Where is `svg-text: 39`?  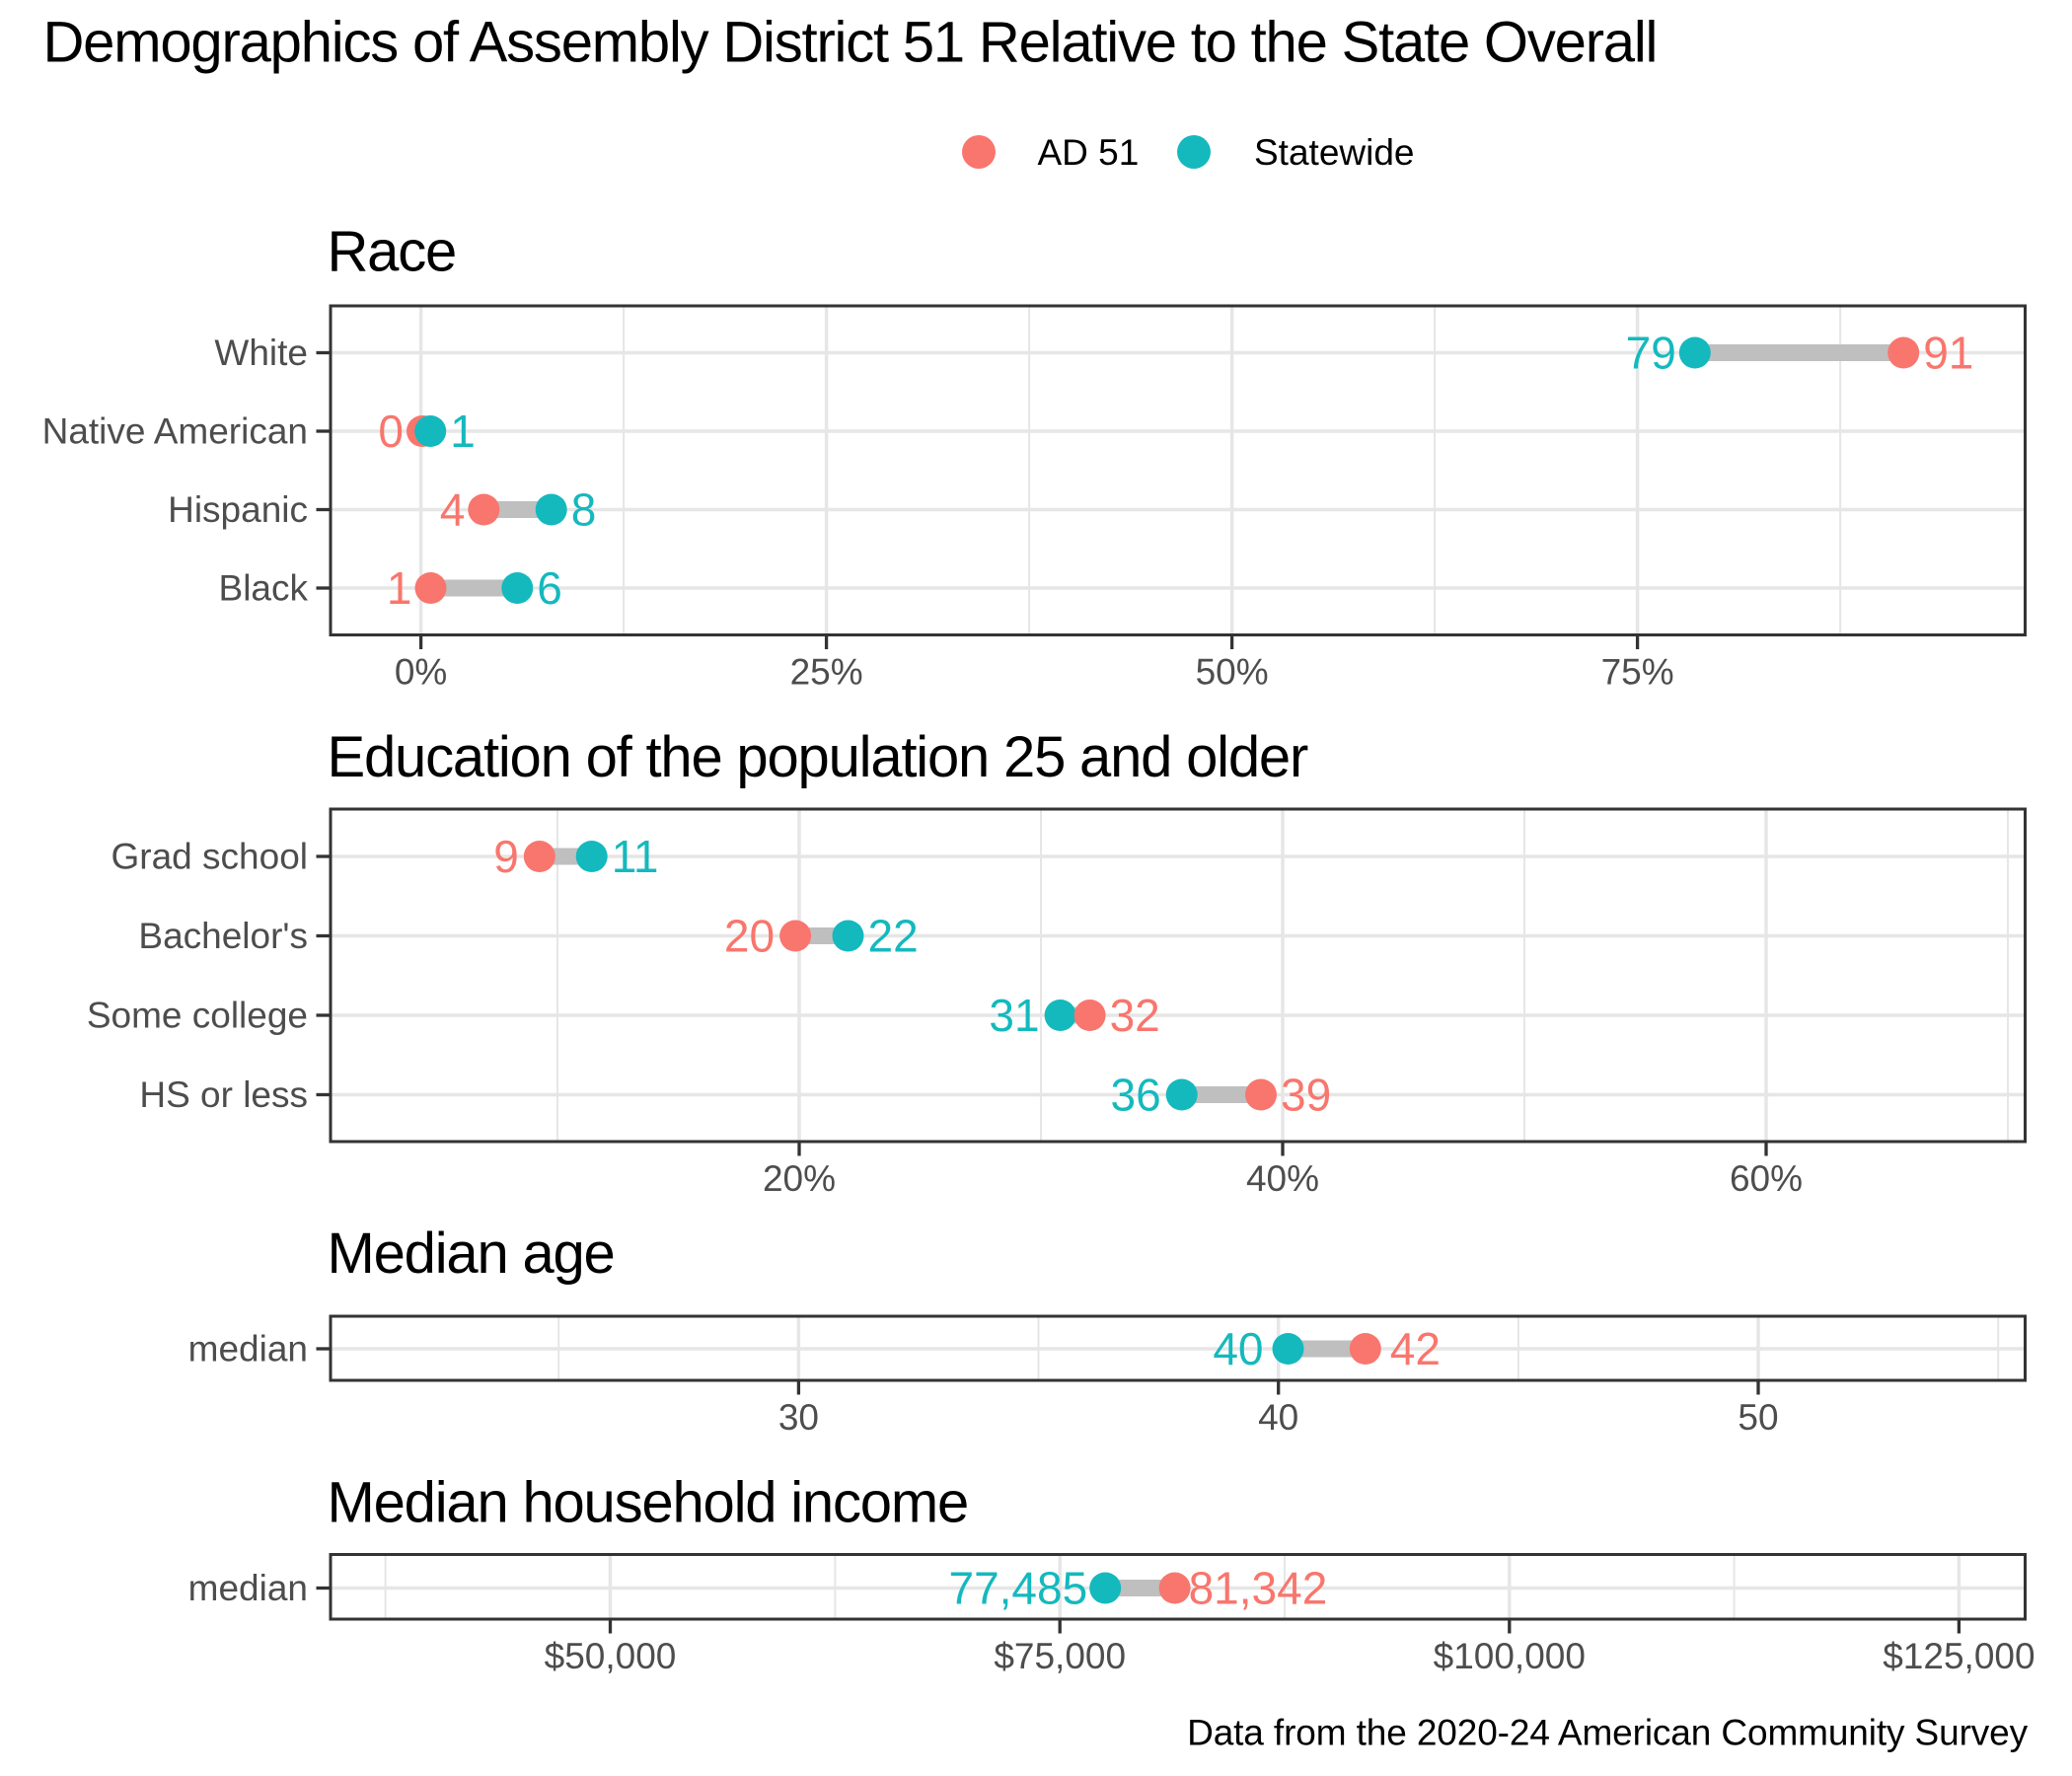 svg-text: 39 is located at coordinates (1306, 1095).